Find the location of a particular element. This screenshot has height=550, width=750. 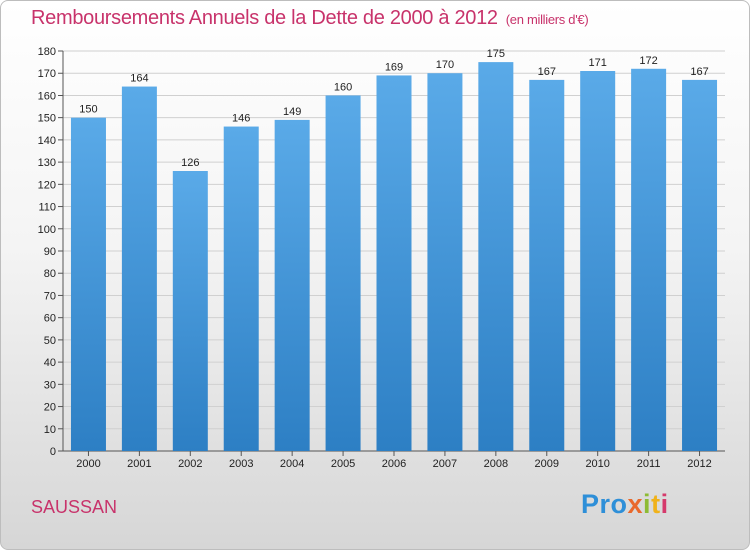

x-tick-label-2009: 2009 is located at coordinates (547, 464).